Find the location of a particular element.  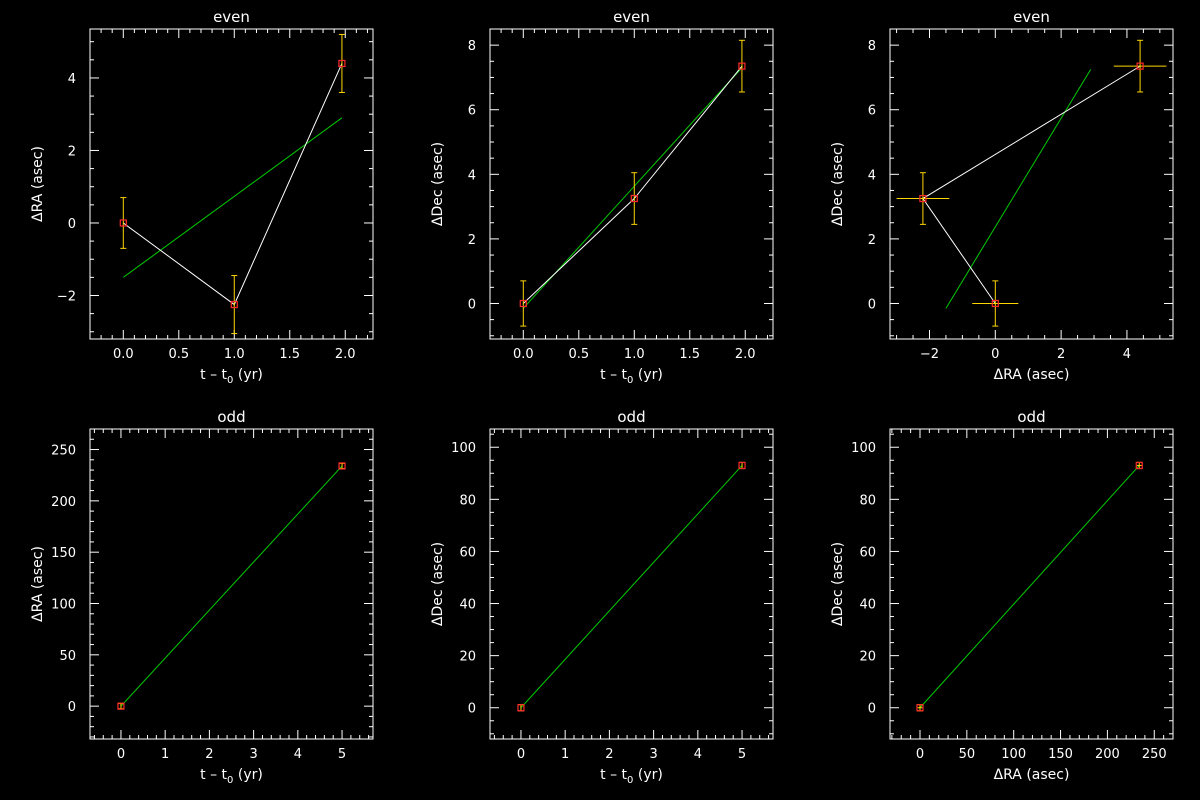

x-tick-label: 0.5 is located at coordinates (178, 354).